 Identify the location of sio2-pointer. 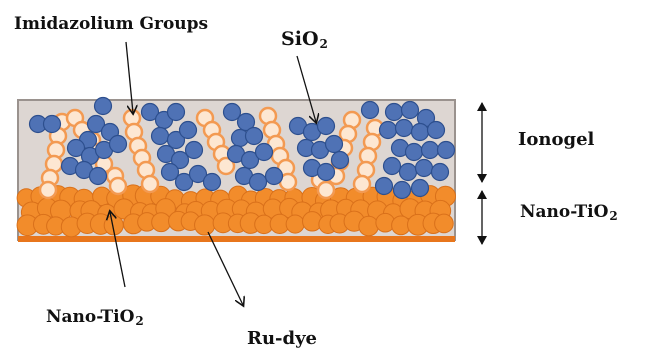
(306, 88).